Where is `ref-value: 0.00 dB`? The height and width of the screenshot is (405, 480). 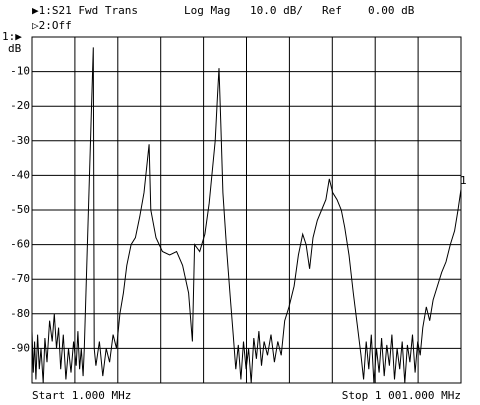 ref-value: 0.00 dB is located at coordinates (391, 10).